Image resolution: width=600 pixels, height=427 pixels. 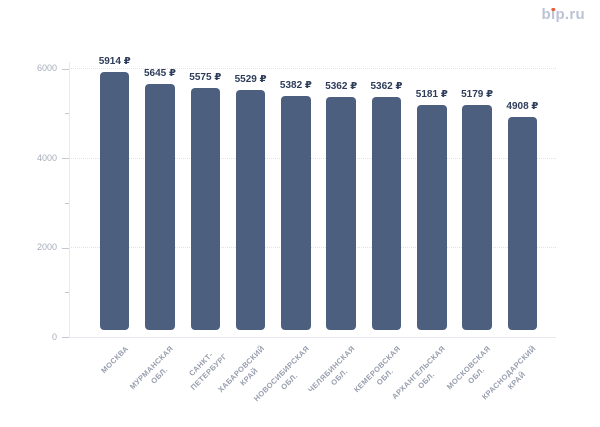 What do you see at coordinates (160, 74) in the screenshot?
I see `bar-value-label: 5645 ₽` at bounding box center [160, 74].